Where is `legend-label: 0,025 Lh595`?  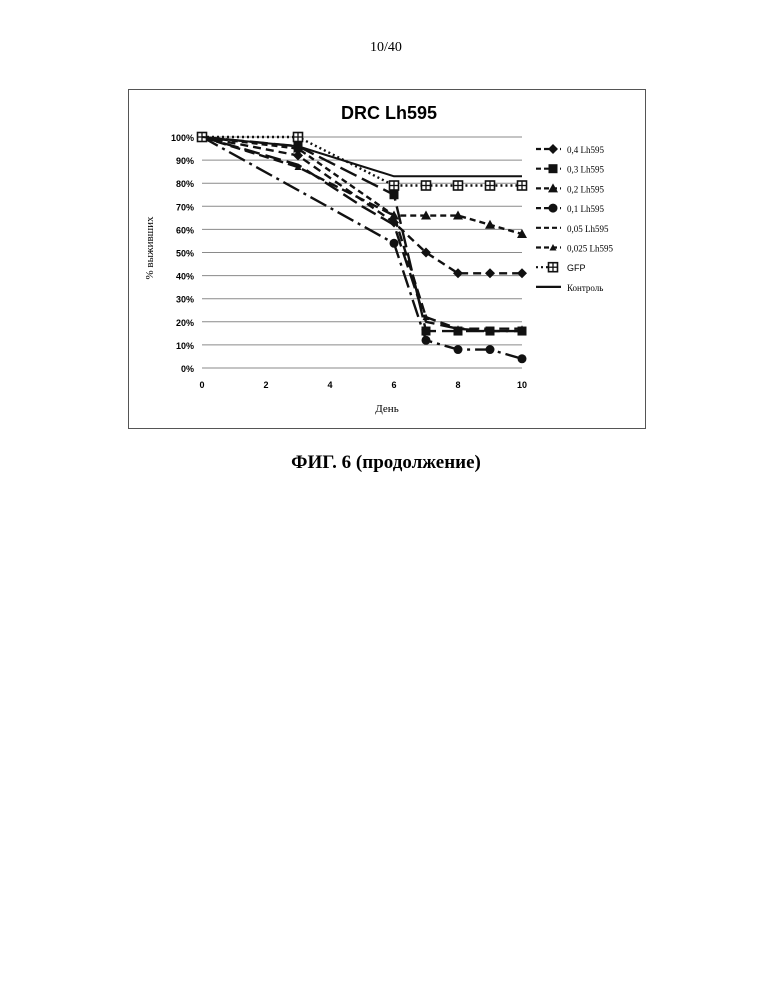
legend-label: 0,025 Lh595 is located at coordinates (590, 249).